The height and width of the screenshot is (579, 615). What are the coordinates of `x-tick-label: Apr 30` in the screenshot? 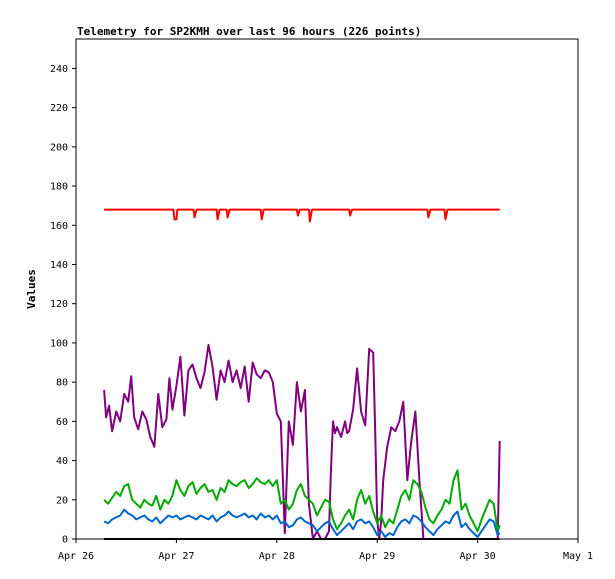 It's located at (478, 556).